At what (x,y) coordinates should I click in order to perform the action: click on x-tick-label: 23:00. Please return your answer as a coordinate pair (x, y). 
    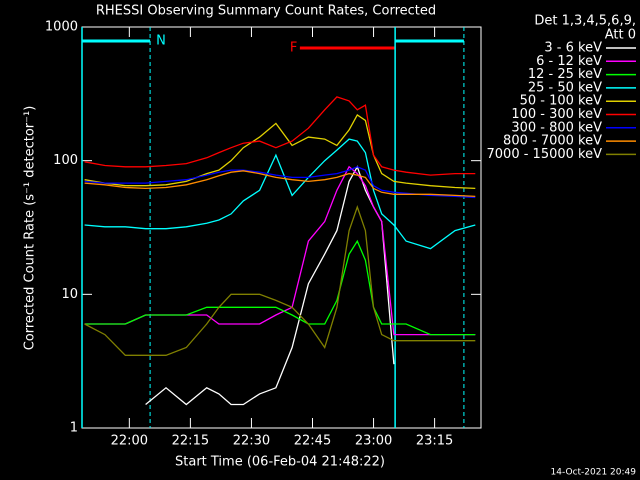
    Looking at the image, I should click on (373, 441).